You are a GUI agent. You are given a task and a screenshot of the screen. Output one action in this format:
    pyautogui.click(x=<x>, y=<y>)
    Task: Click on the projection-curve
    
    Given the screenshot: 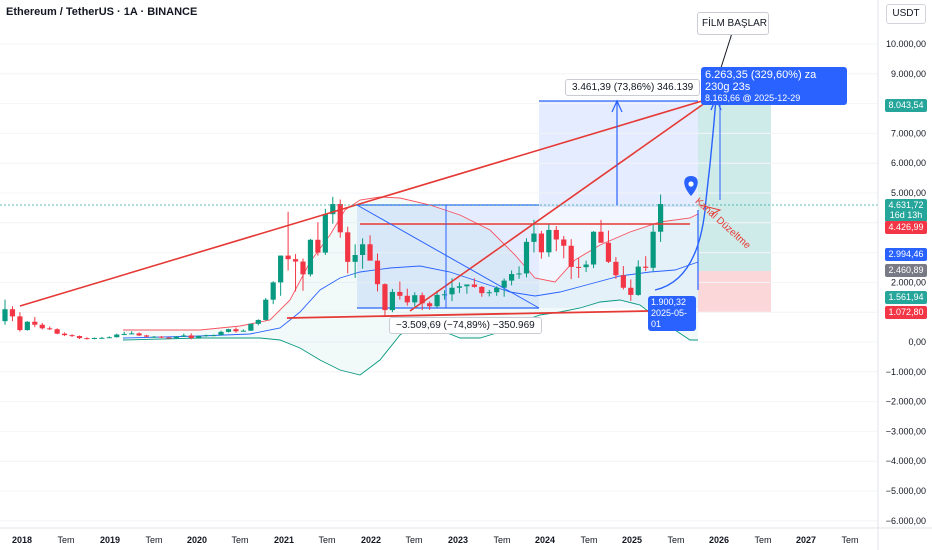 What is the action you would take?
    pyautogui.click(x=685, y=194)
    